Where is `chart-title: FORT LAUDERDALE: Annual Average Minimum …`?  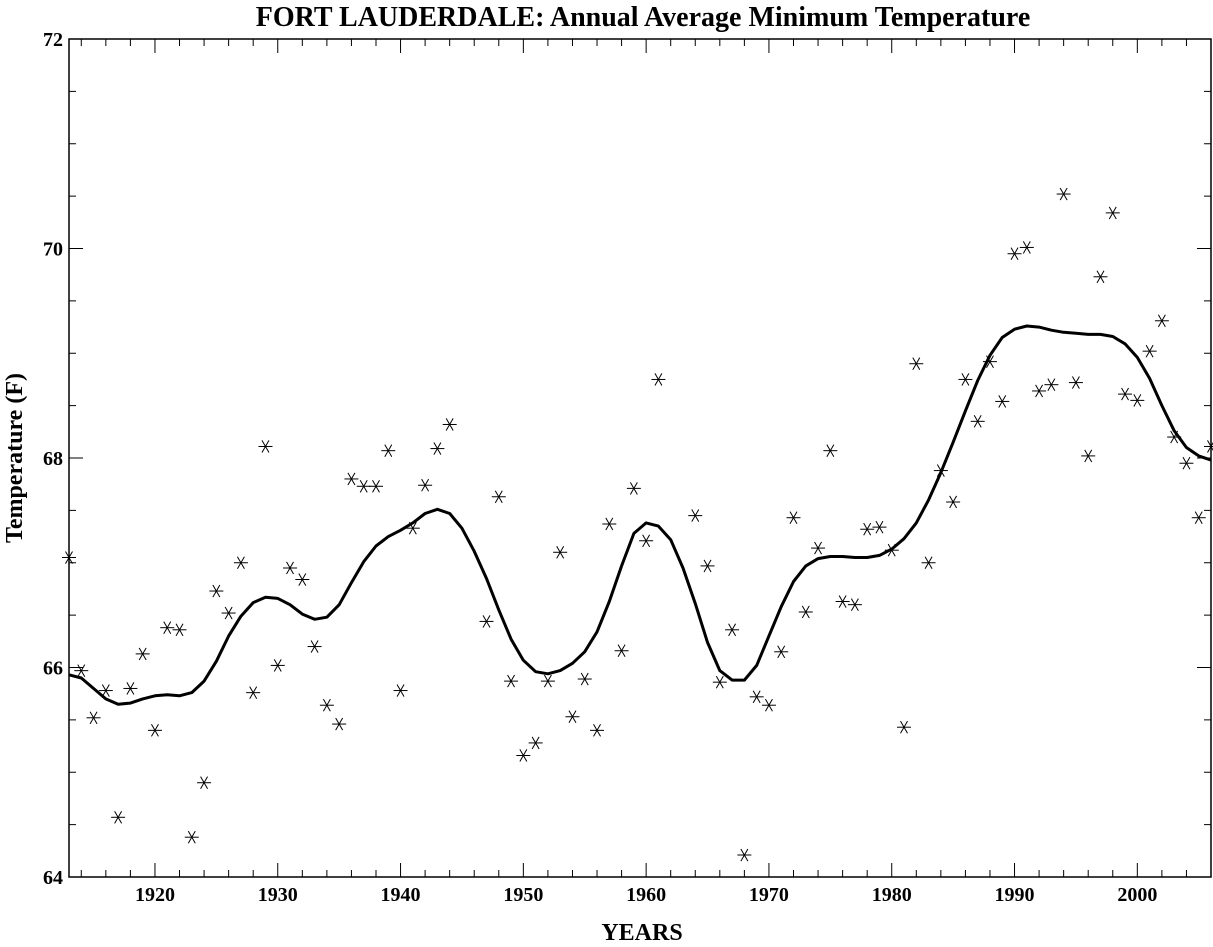 chart-title: FORT LAUDERDALE: Annual Average Minimum … is located at coordinates (643, 17).